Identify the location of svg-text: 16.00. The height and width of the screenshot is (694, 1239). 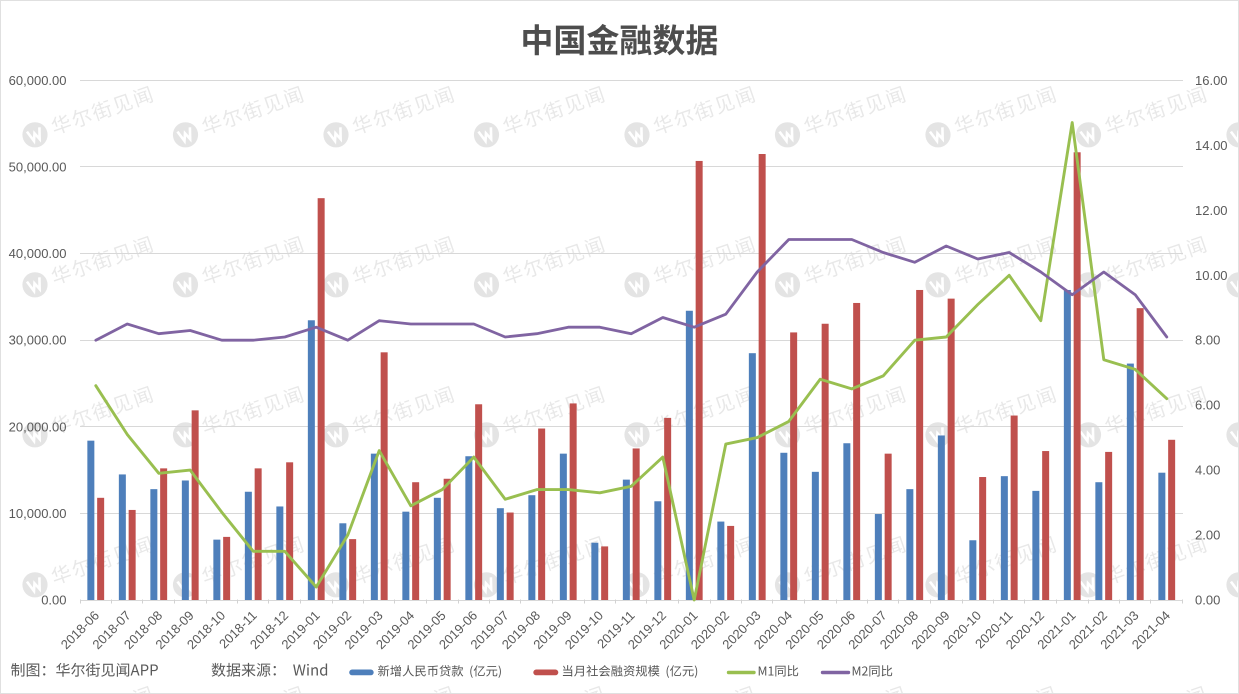
(1211, 80).